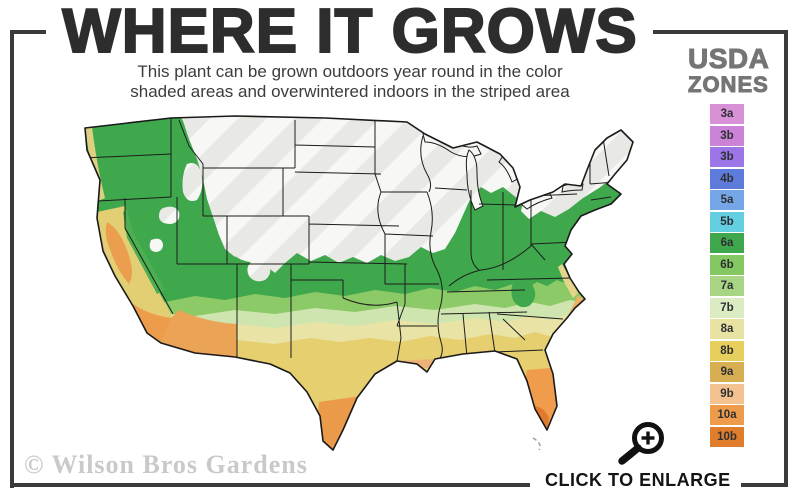 Image resolution: width=800 pixels, height=500 pixels. I want to click on zone-swatch-5b: 5b, so click(727, 221).